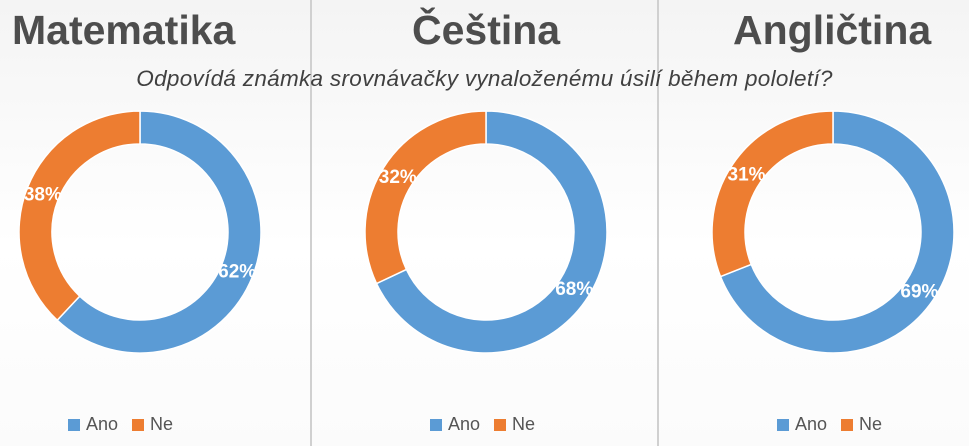 This screenshot has width=969, height=446. I want to click on data-label-ano-0: 62%, so click(237, 271).